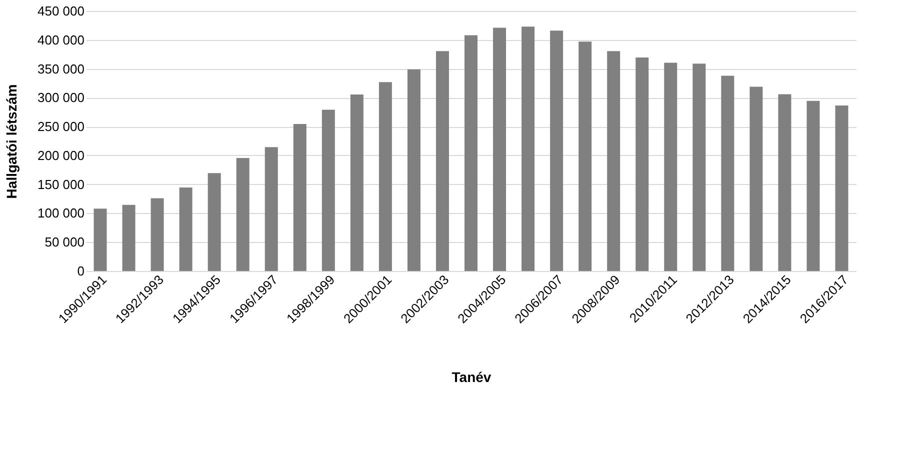 The height and width of the screenshot is (460, 912). I want to click on y-tick-label: 250 000, so click(61, 126).